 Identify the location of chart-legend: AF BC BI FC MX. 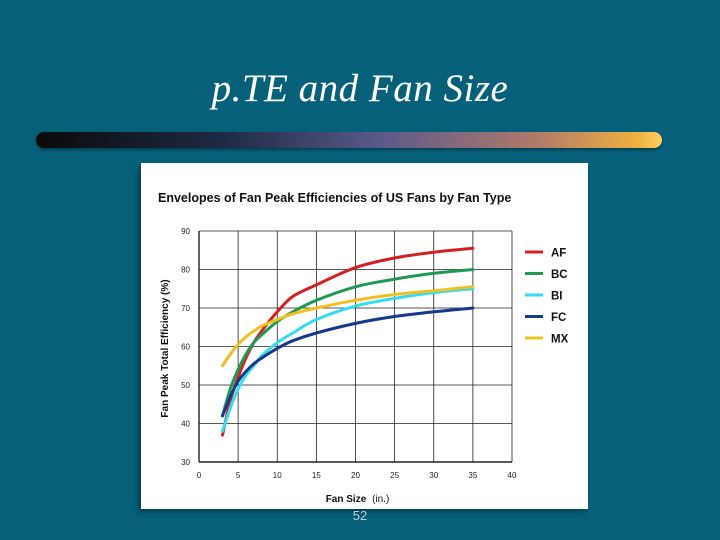
(547, 297).